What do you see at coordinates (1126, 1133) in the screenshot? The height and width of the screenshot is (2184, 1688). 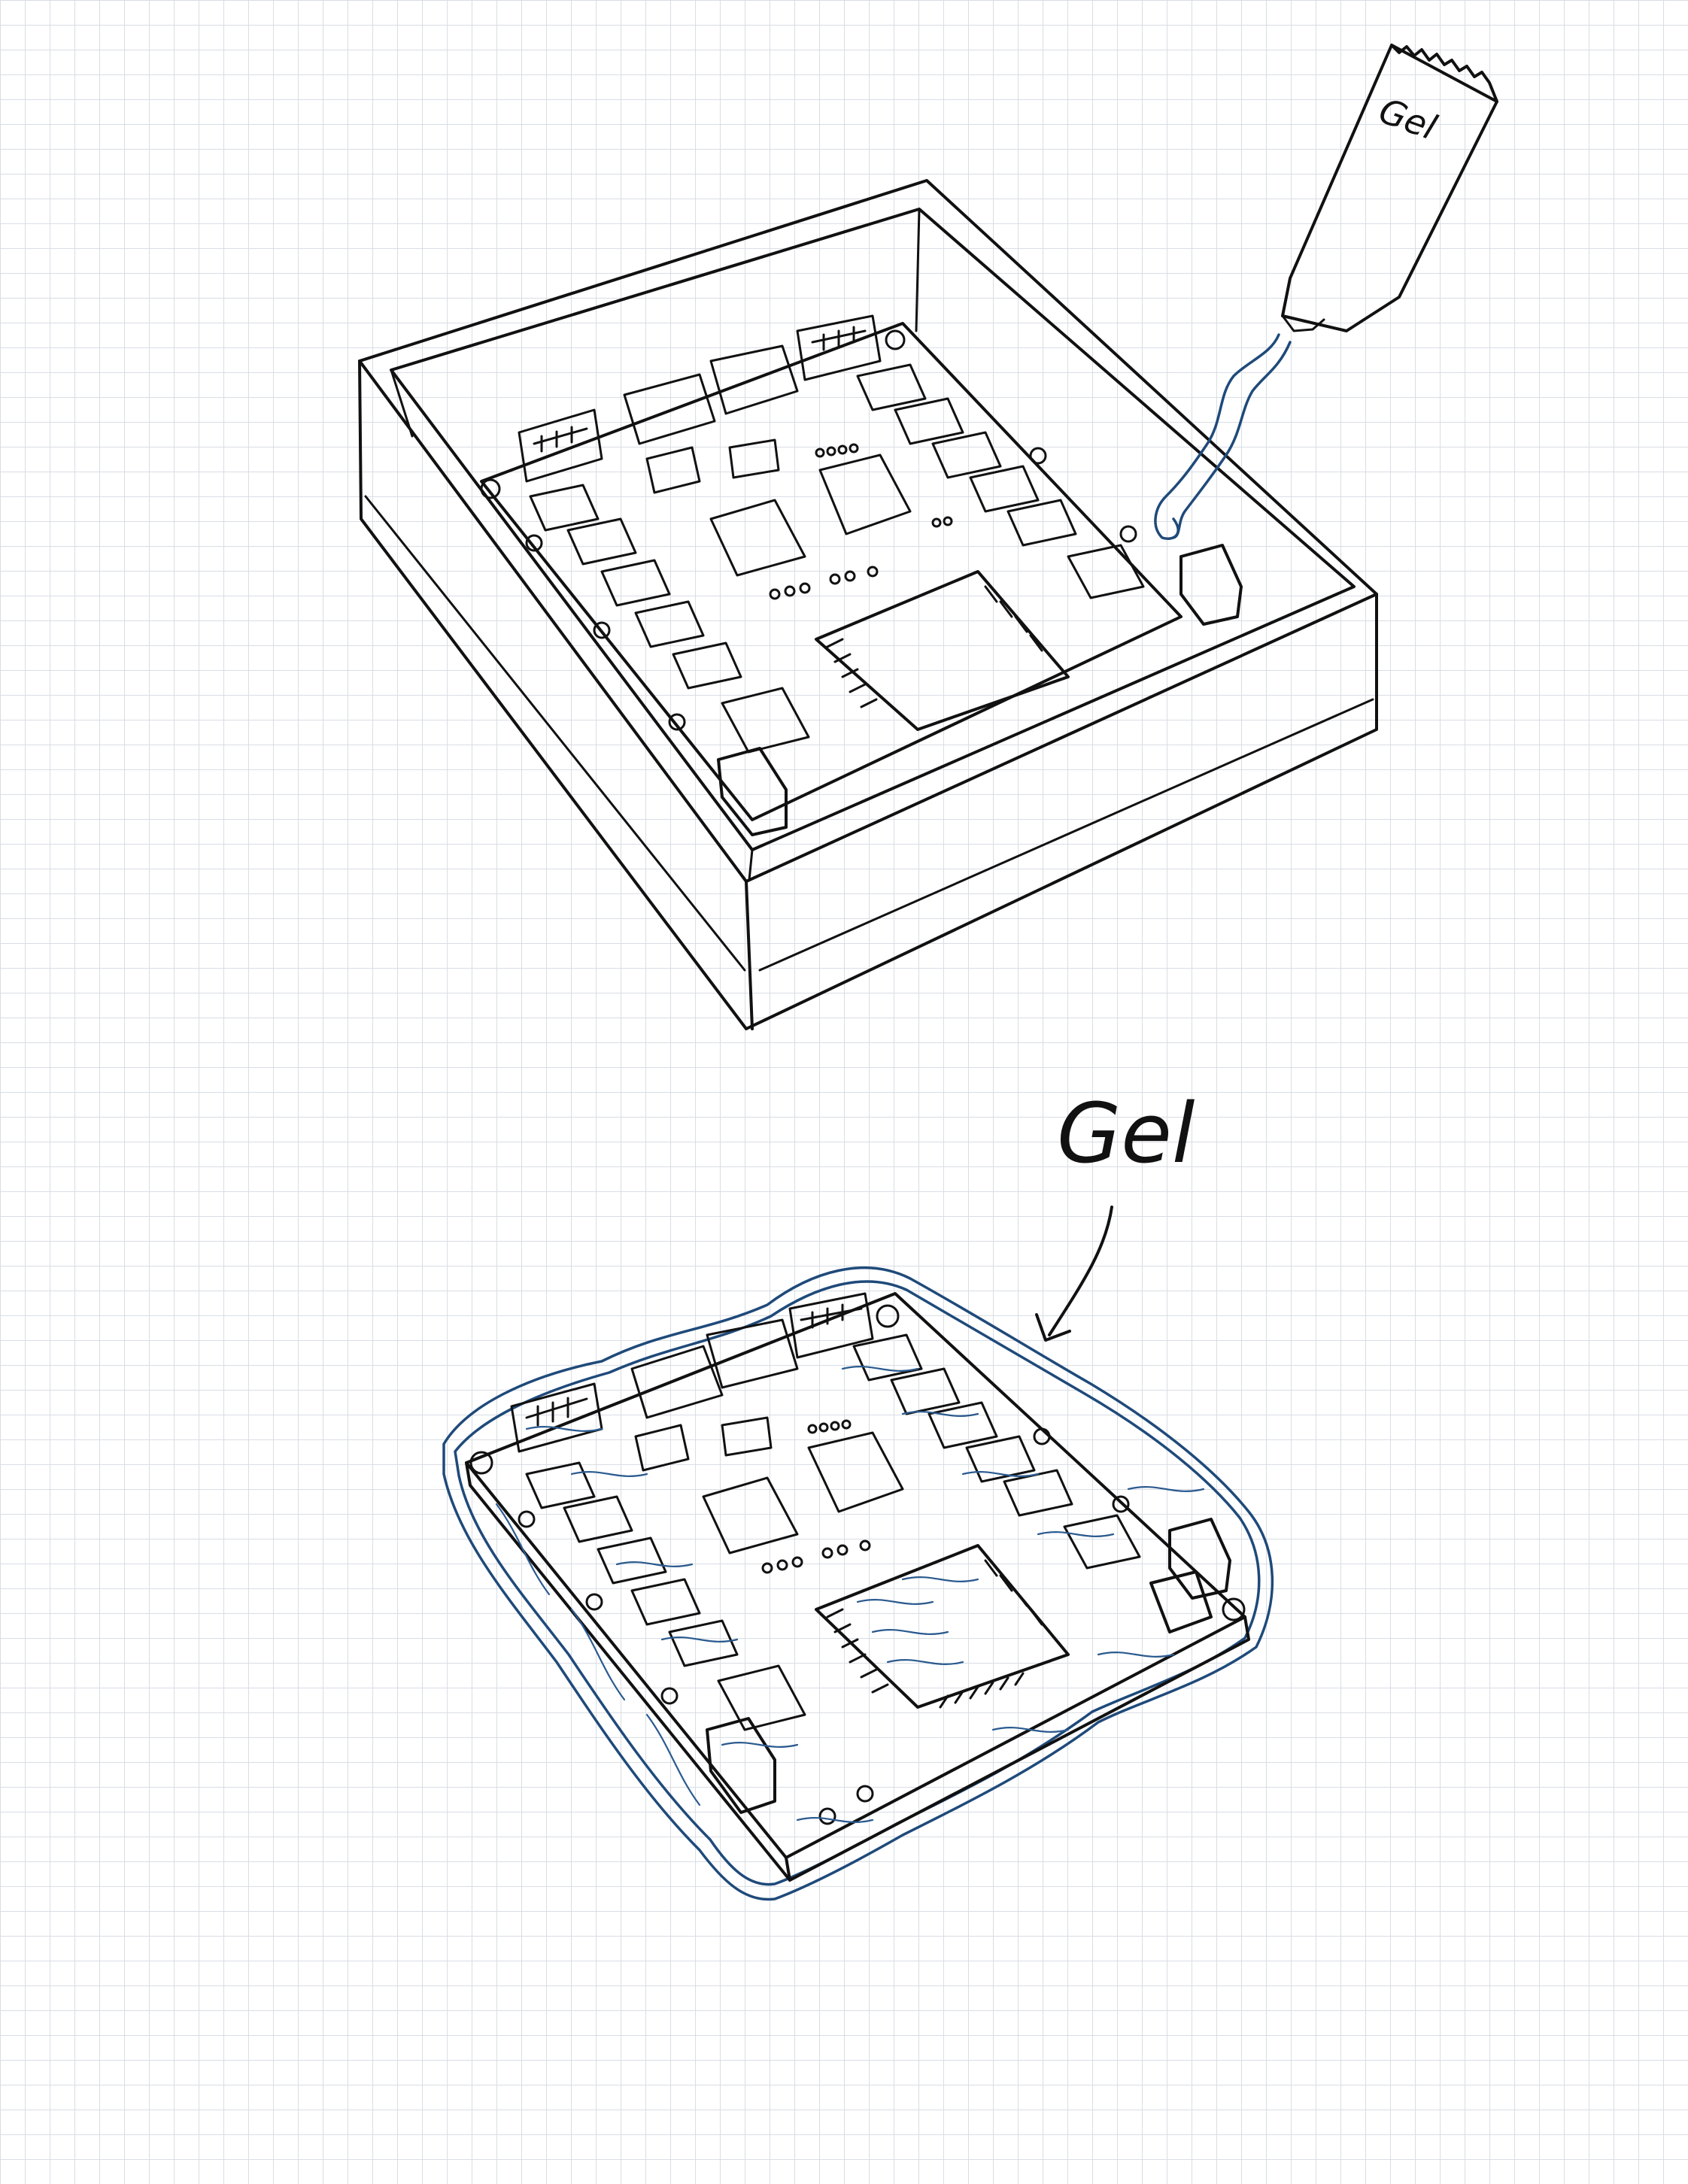 I see `gel-arrow-label: Gel` at bounding box center [1126, 1133].